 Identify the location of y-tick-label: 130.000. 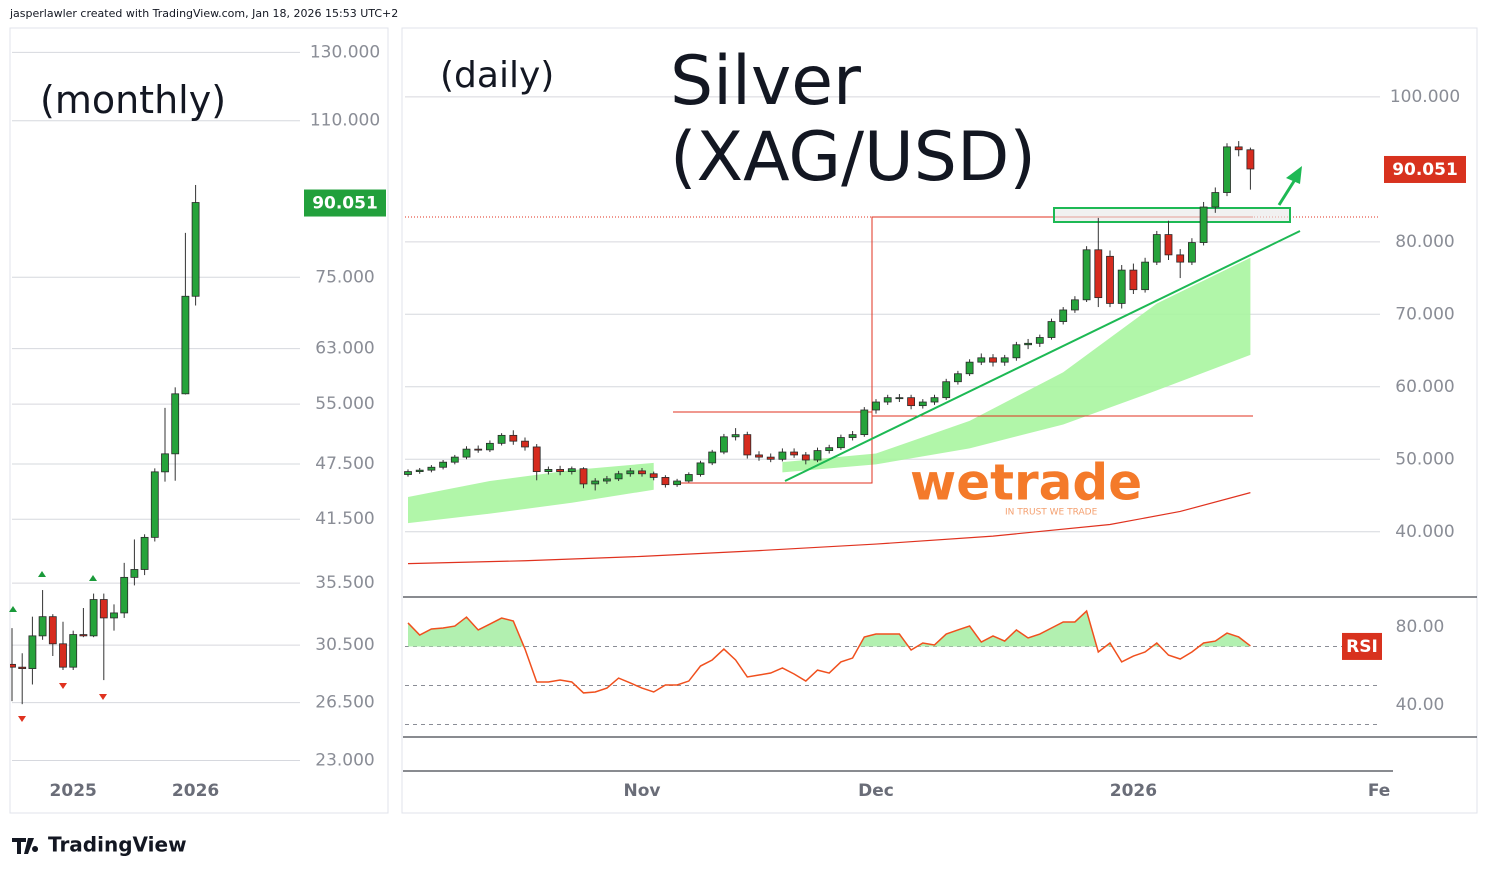
(345, 52).